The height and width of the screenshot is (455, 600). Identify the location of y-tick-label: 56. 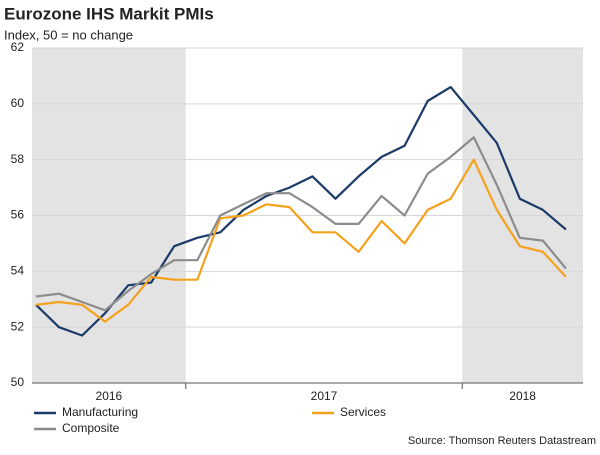
(18, 215).